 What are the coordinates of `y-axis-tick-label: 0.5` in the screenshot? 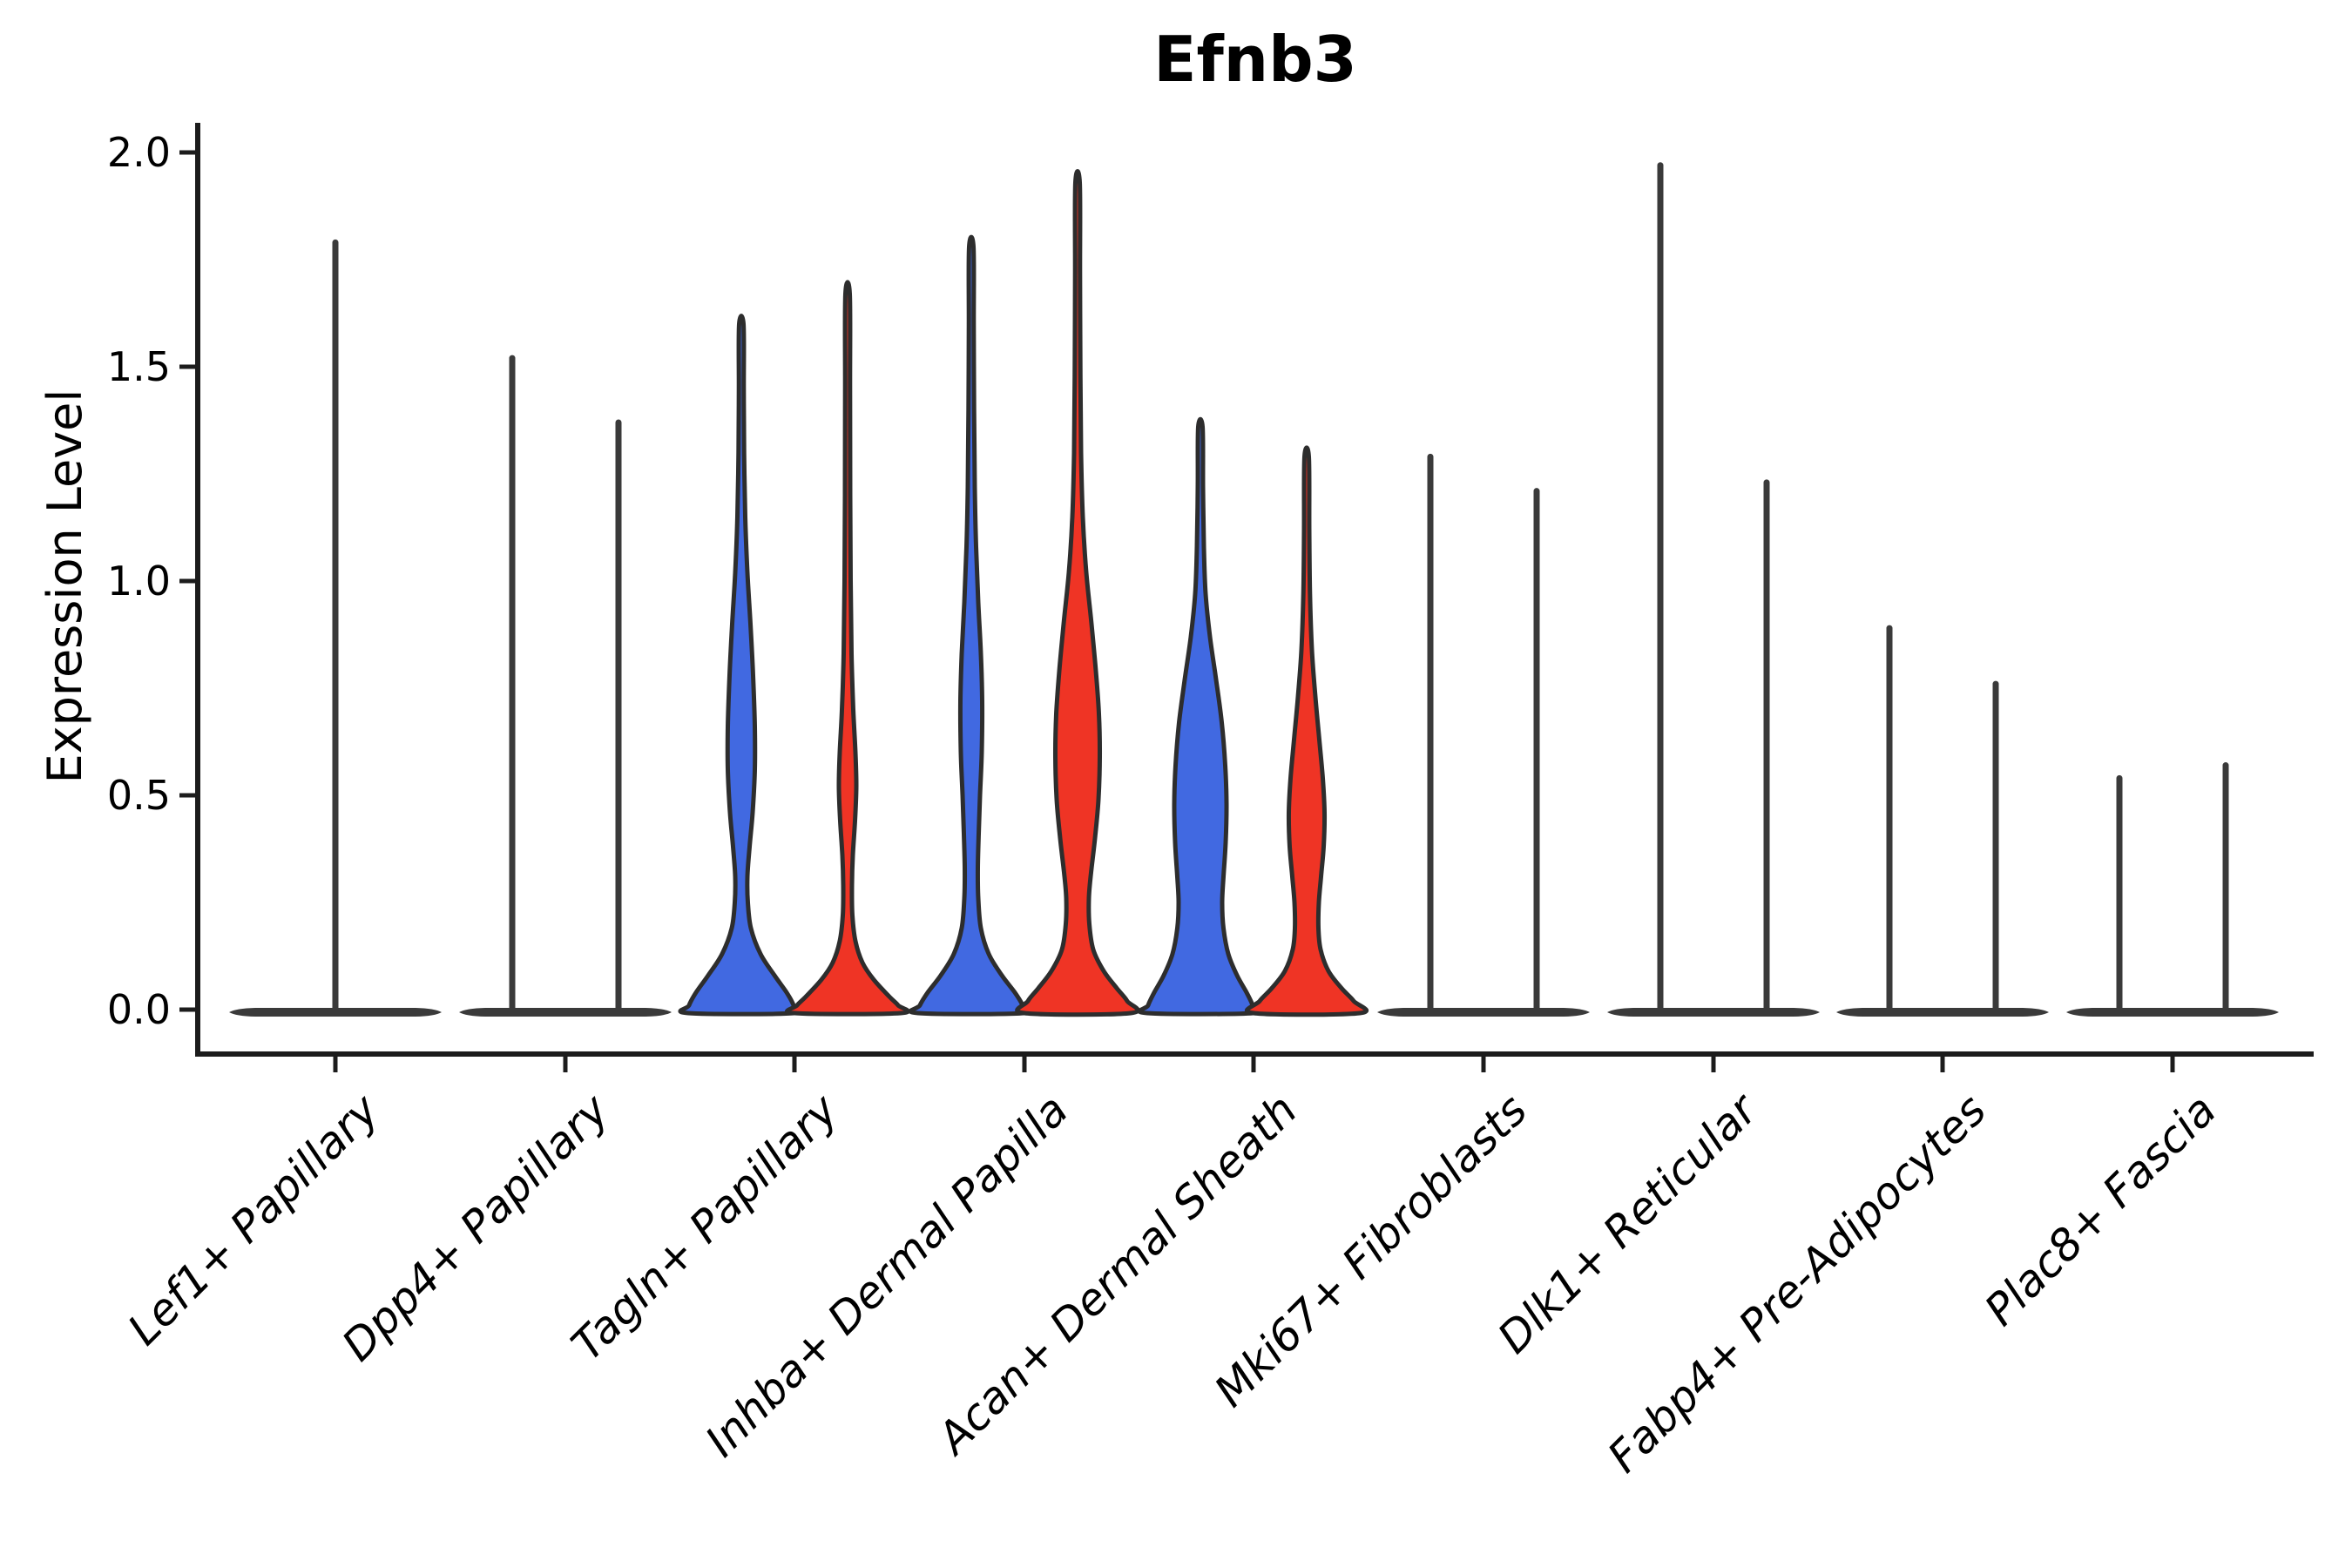 It's located at (138, 795).